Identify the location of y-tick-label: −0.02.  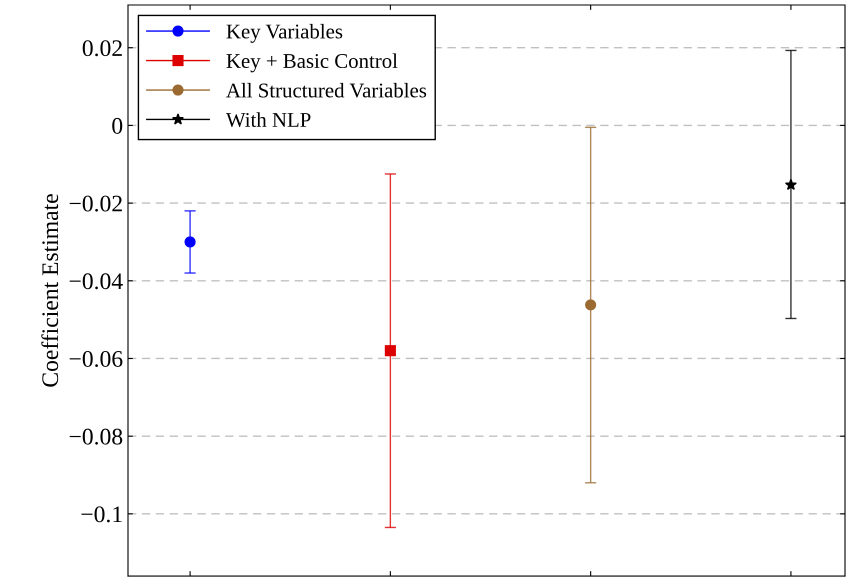
(96, 204).